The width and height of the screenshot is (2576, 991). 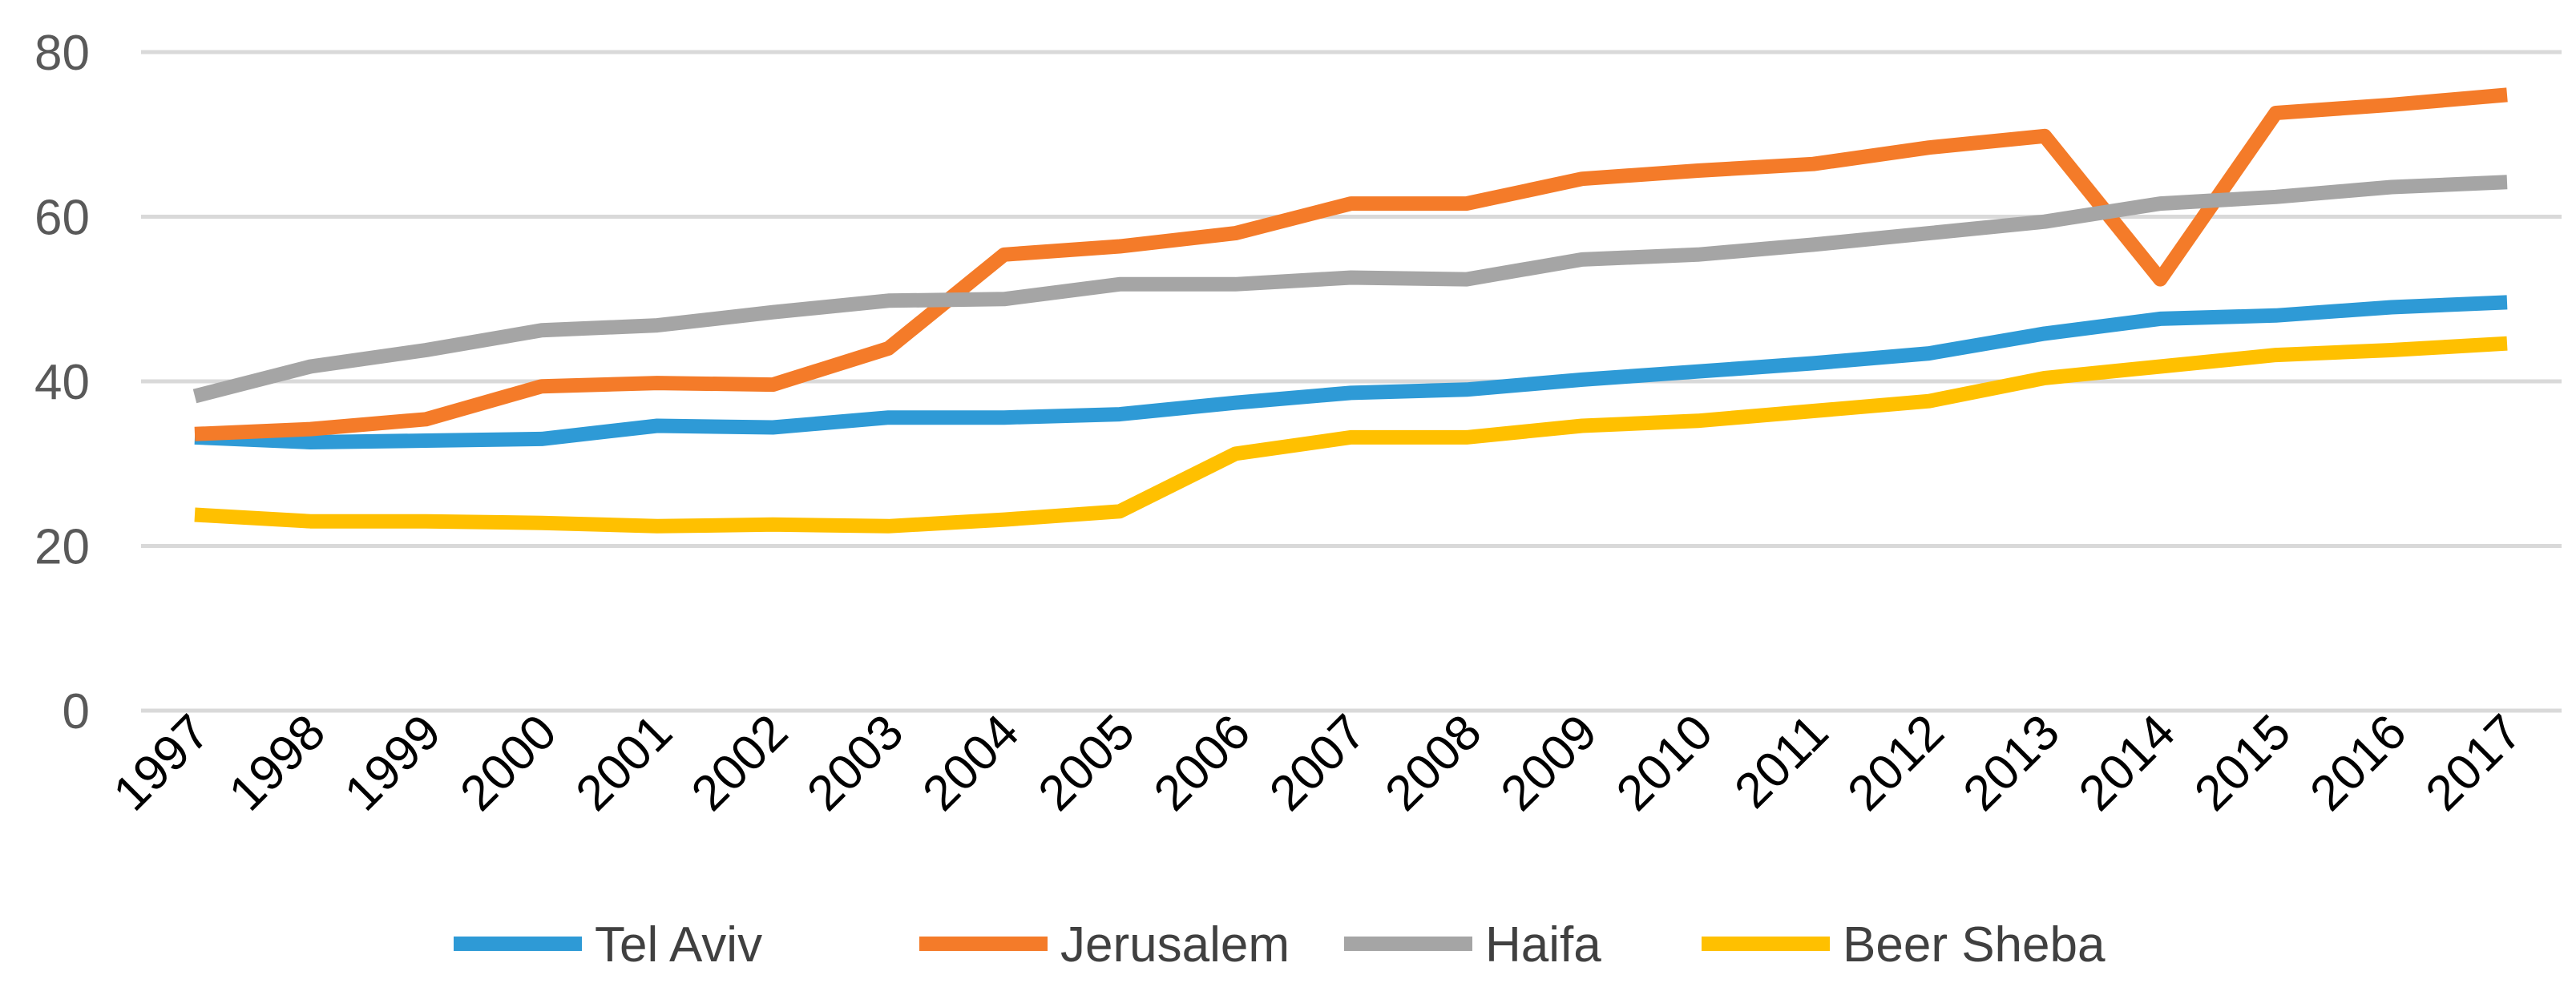 What do you see at coordinates (62, 547) in the screenshot?
I see `y-tick-label: 20` at bounding box center [62, 547].